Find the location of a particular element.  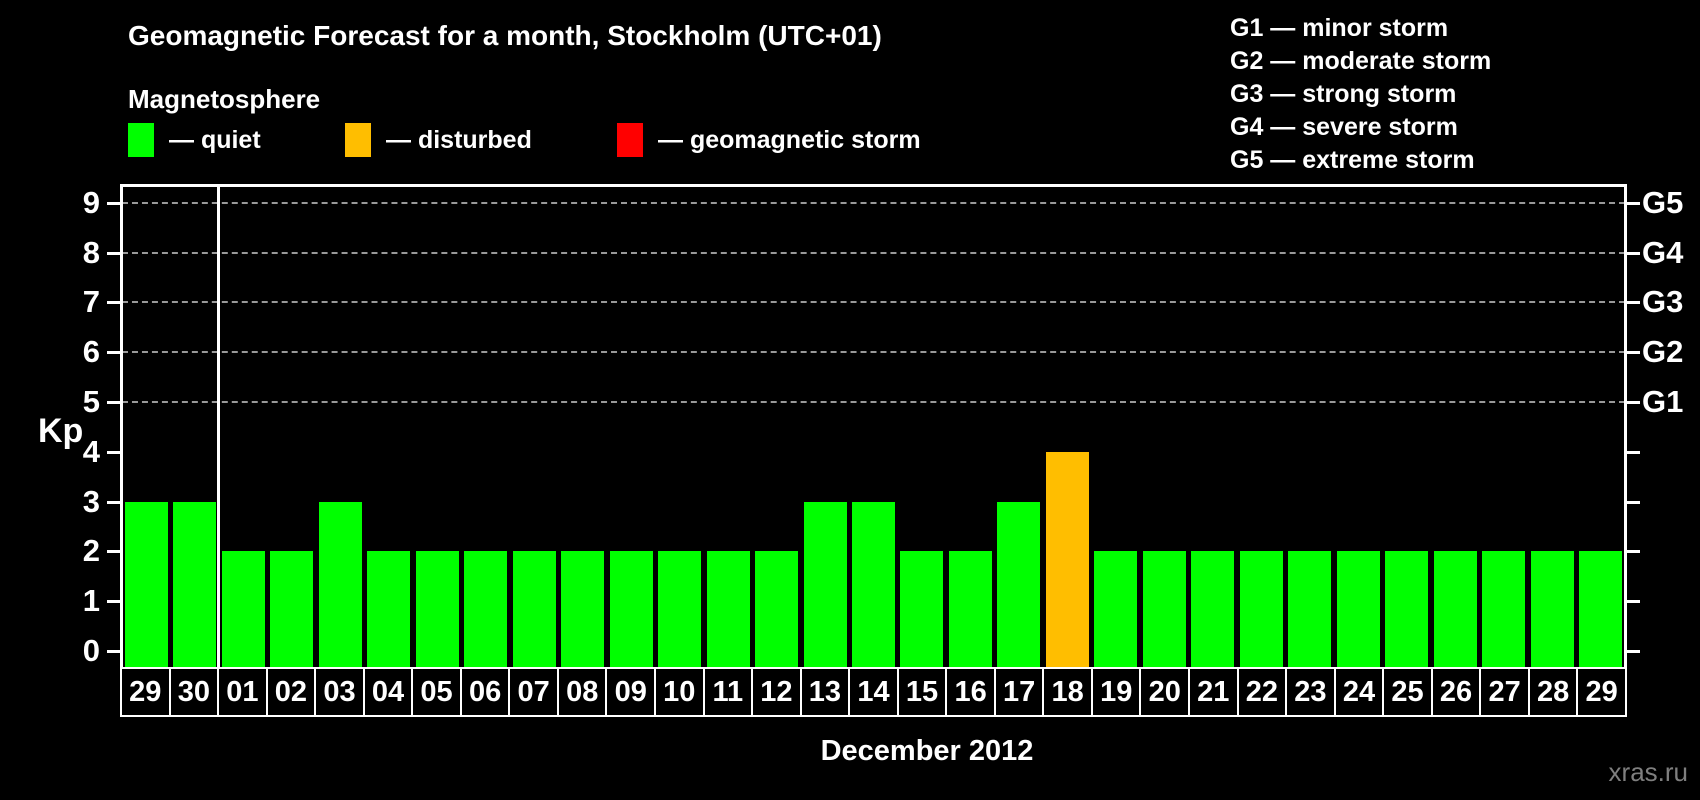

x-axis-label-day-17: 17 is located at coordinates (1019, 692).